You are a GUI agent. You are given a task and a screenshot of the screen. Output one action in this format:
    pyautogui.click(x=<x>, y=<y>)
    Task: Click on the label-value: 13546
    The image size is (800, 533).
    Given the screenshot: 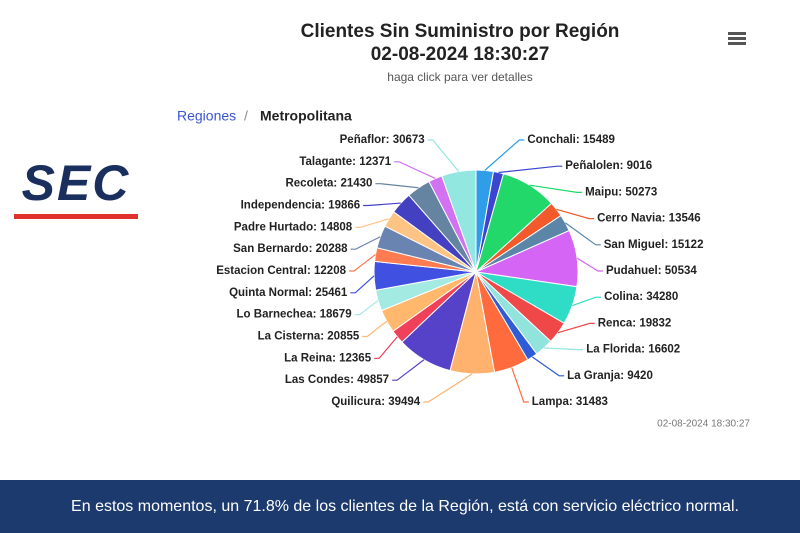 What is the action you would take?
    pyautogui.click(x=685, y=219)
    